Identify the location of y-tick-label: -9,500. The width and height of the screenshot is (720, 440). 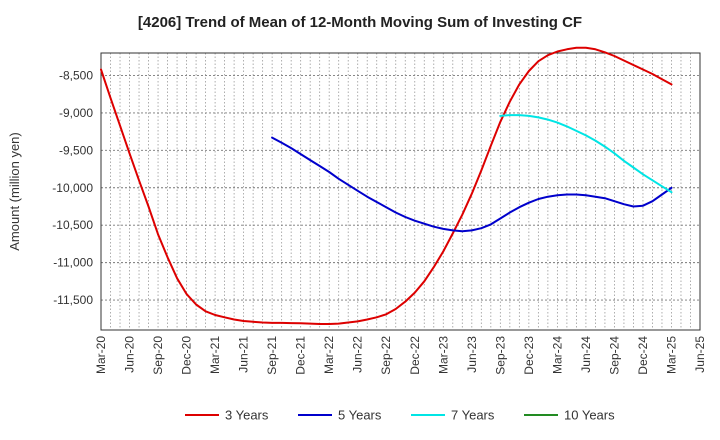
(76, 150).